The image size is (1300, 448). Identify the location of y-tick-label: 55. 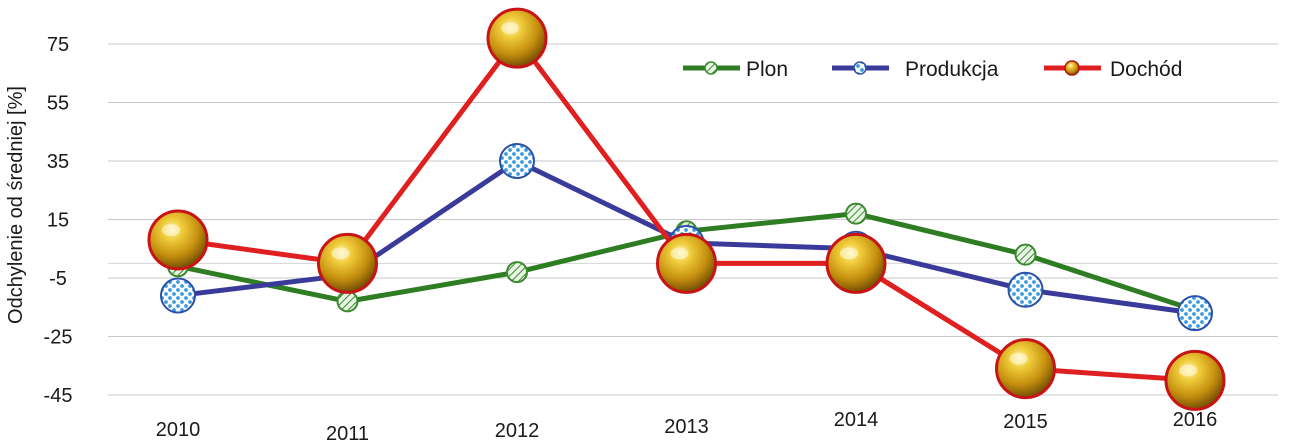
(58, 104).